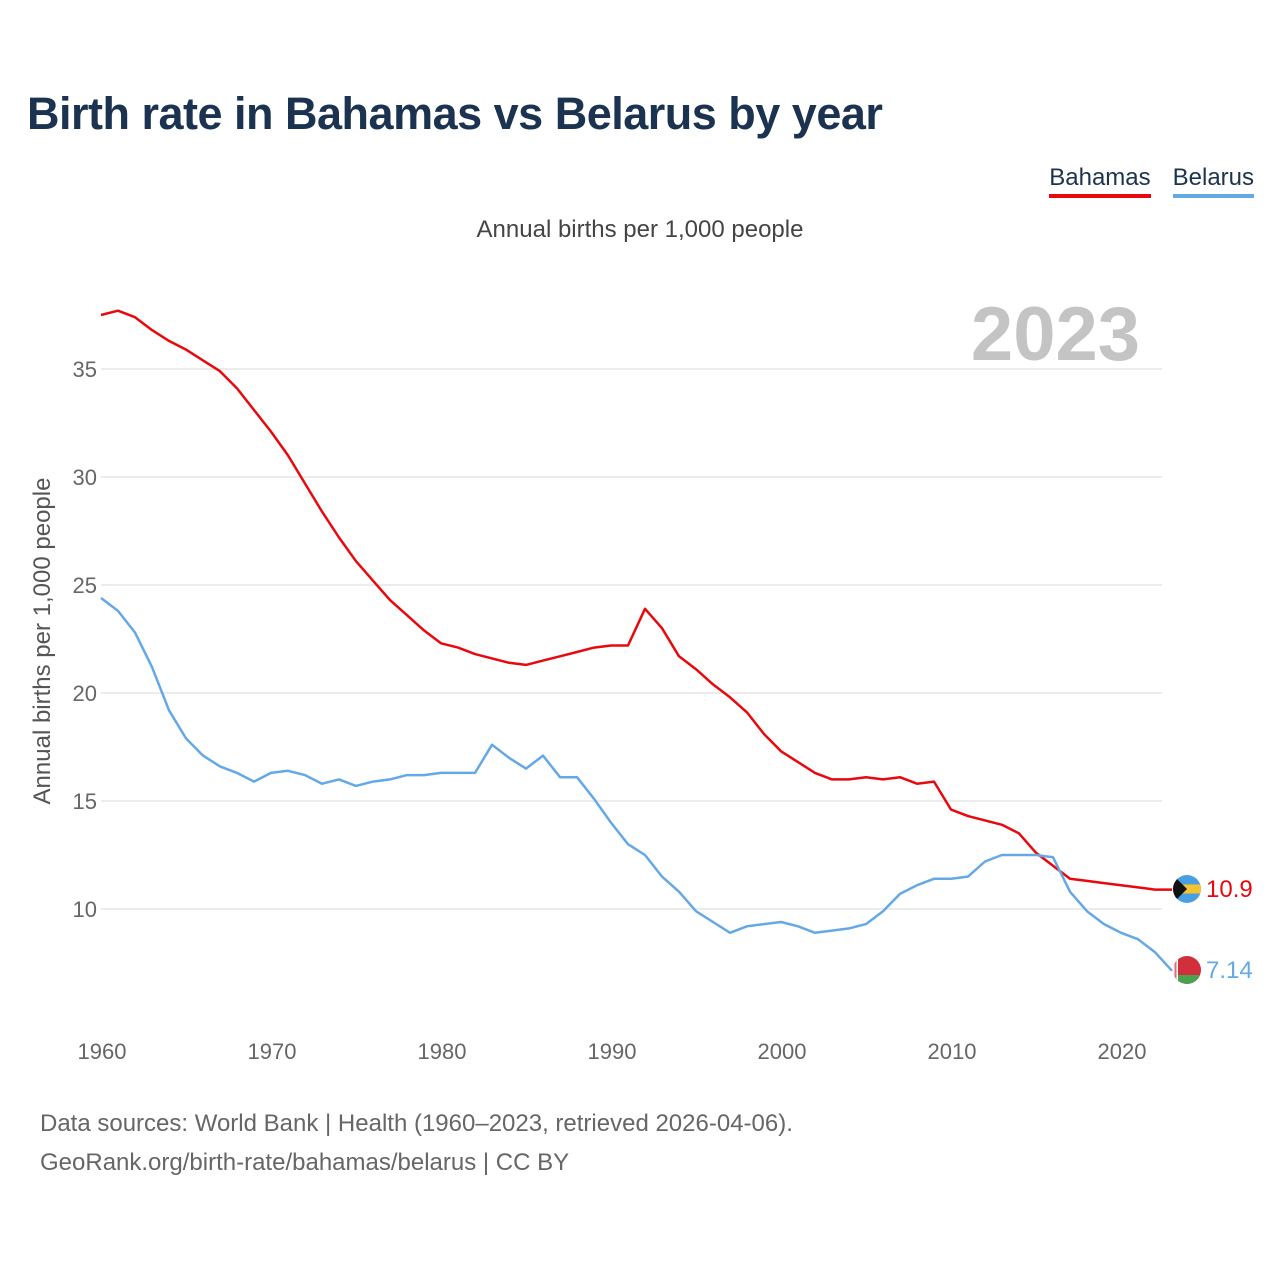 The image size is (1280, 1280). I want to click on y-axis-ticks: 10 15 20 25 30 35, so click(85, 639).